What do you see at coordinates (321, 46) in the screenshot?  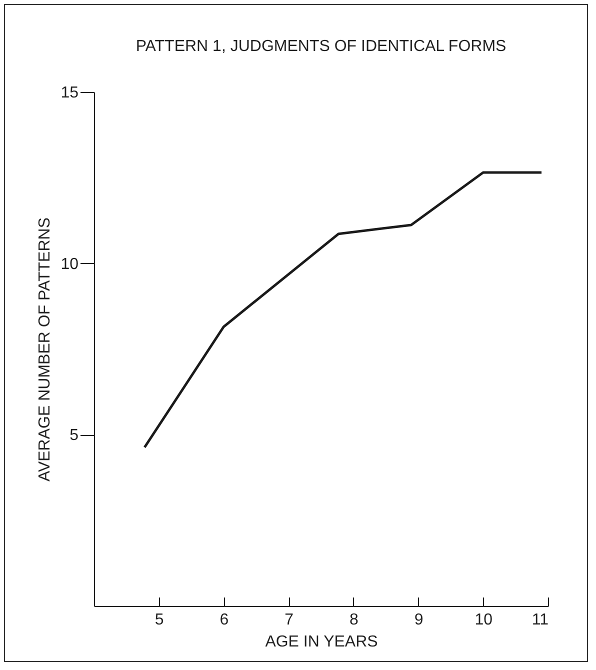 I see `chart-title: PATTERN 1, JUDGMENTS OF IDENTICAL FORMS` at bounding box center [321, 46].